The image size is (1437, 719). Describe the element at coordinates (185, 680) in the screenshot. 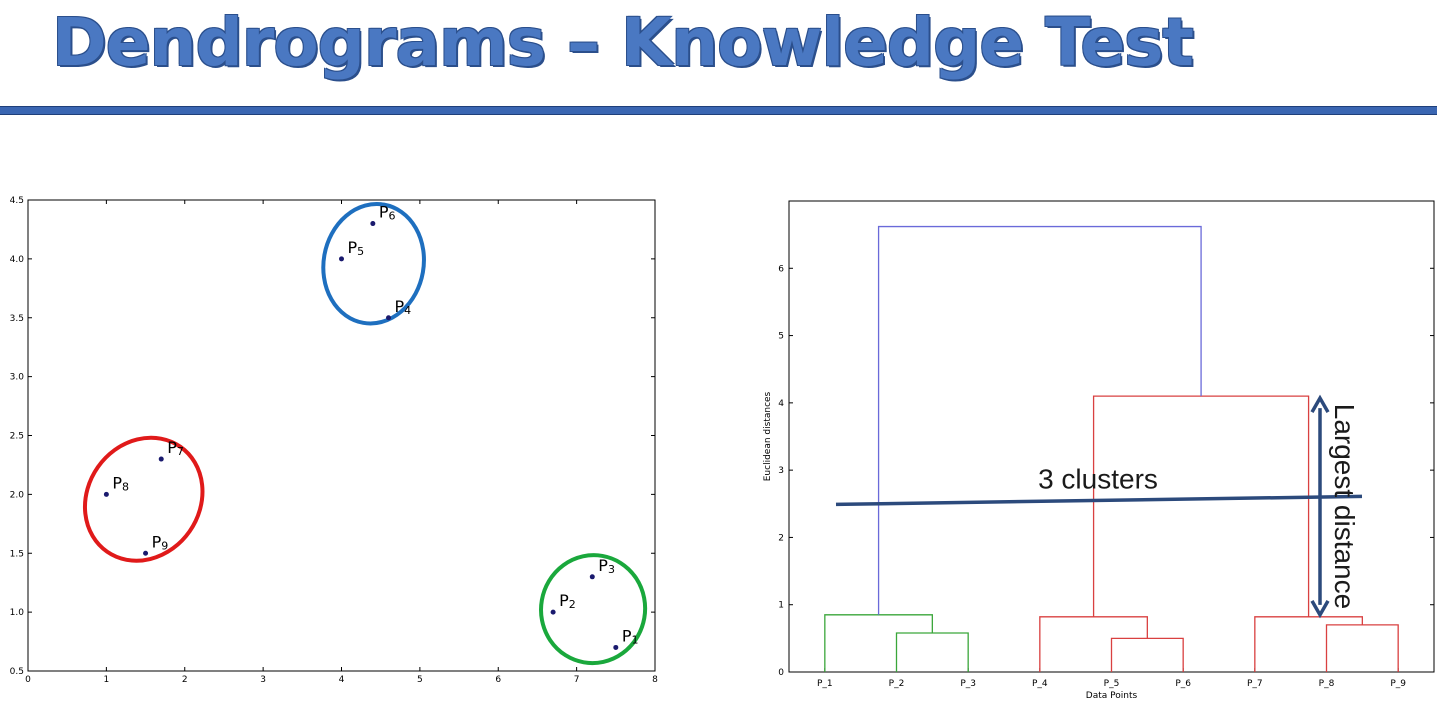

I see `scatter-x-tick-label: 2` at that location.